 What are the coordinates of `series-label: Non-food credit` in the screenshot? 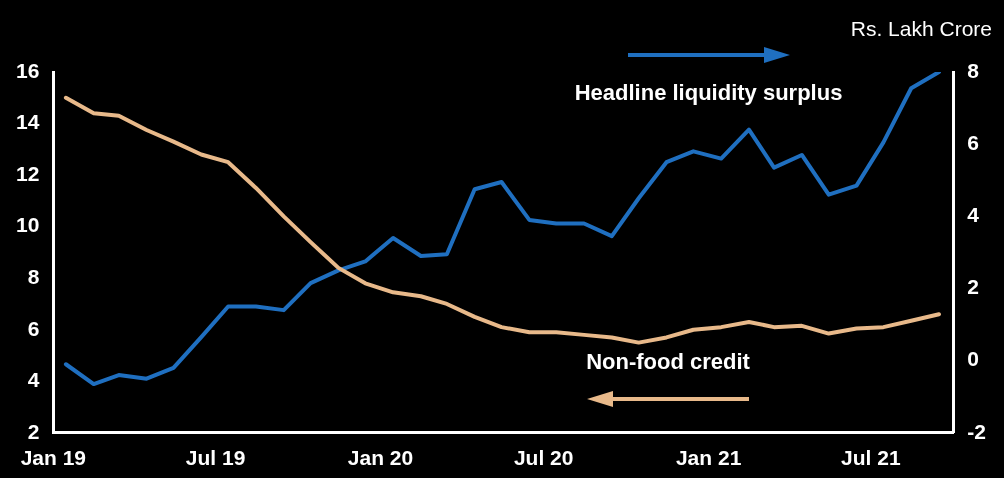 It's located at (668, 361).